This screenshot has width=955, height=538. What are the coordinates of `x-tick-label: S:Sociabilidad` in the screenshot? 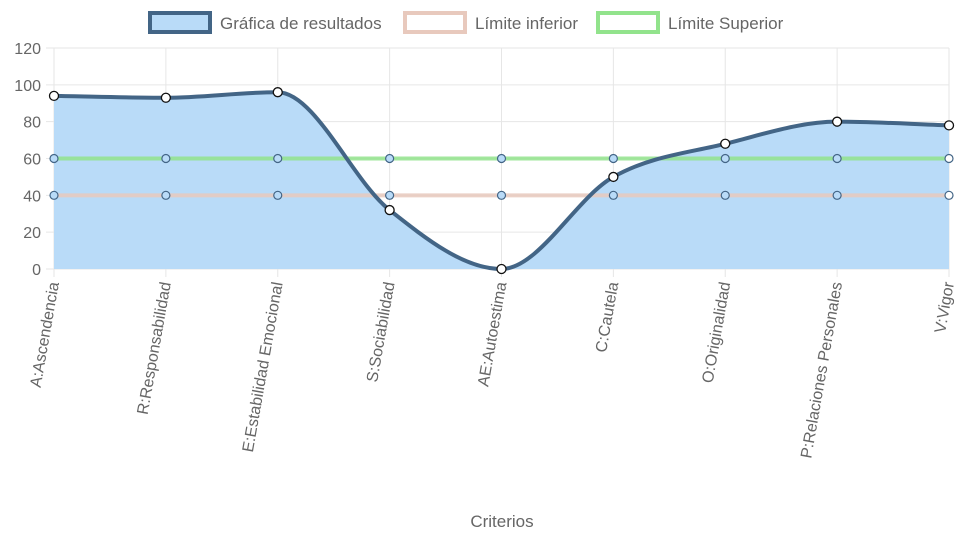 It's located at (381, 332).